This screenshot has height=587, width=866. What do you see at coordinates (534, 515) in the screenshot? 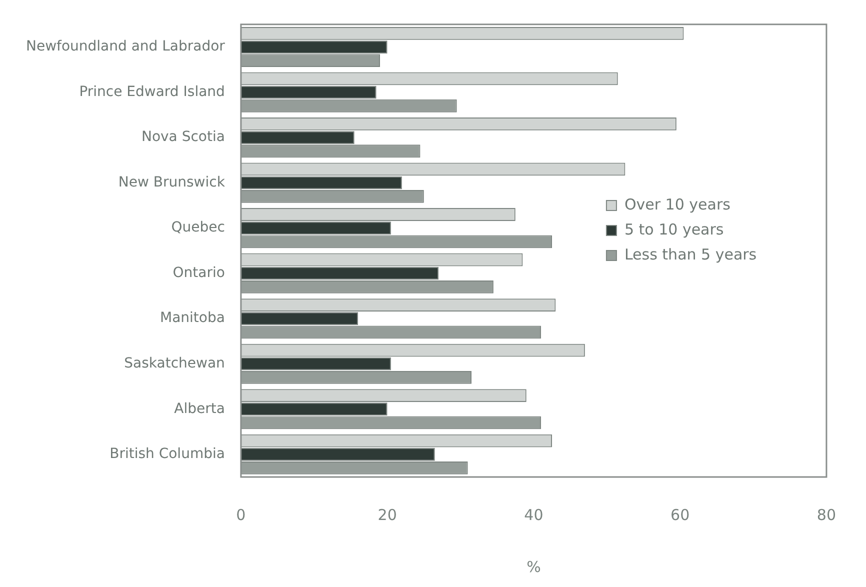
I see `x-tick-label: 40` at bounding box center [534, 515].